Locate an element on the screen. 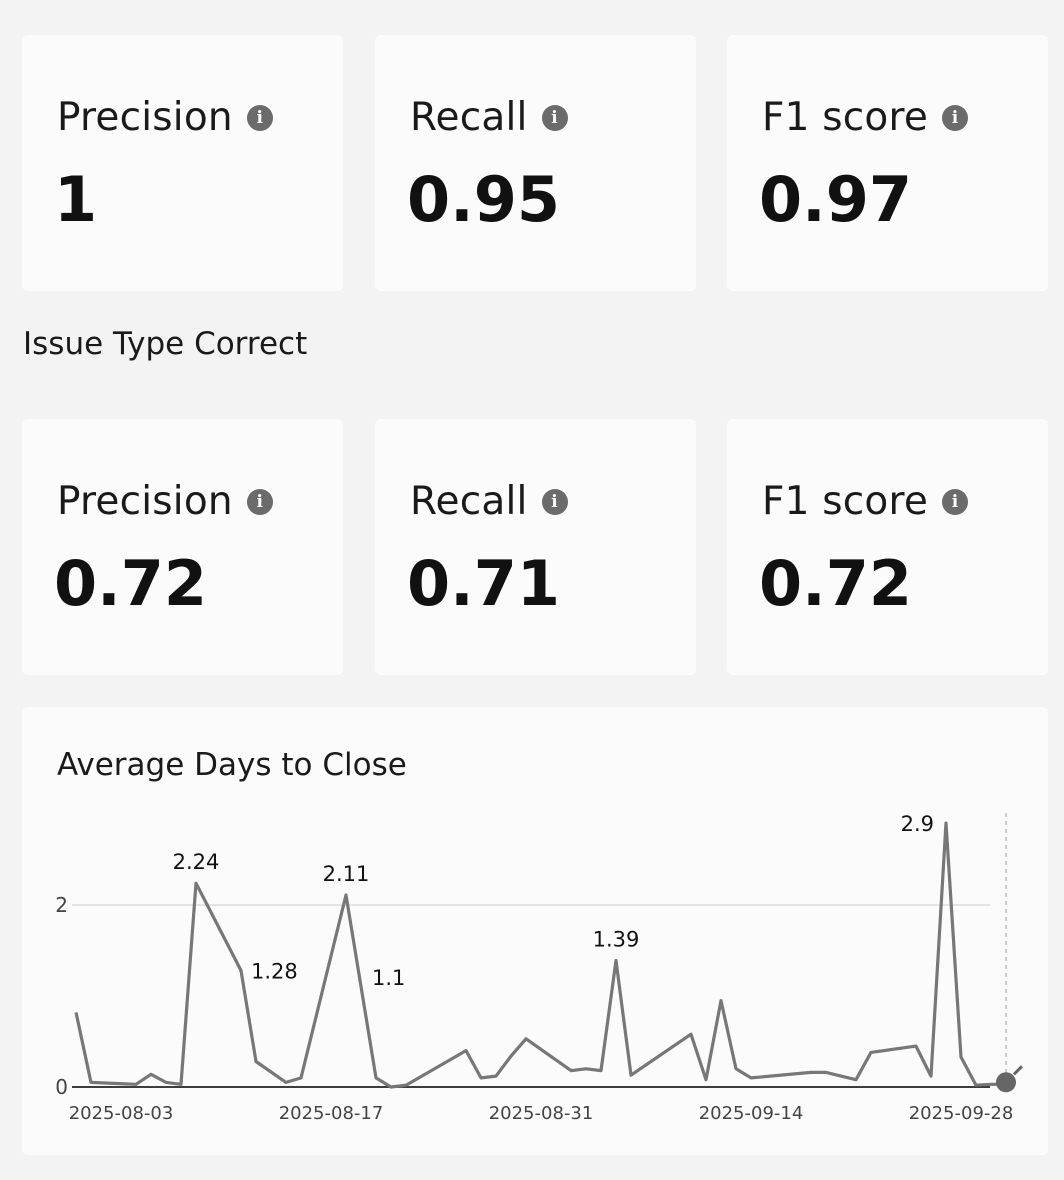 This screenshot has width=1064, height=1180. precision-value: 1 is located at coordinates (76, 199).